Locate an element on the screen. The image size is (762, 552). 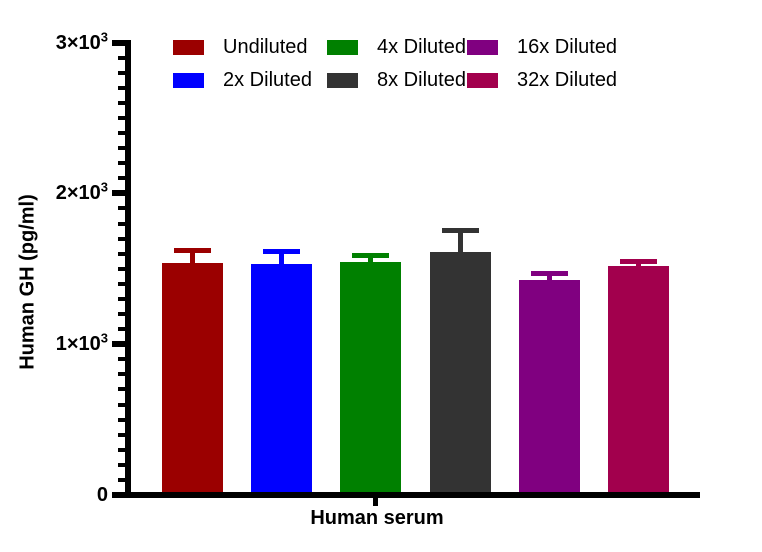
legend-item-2x-diluted: 2x Diluted is located at coordinates (242, 80).